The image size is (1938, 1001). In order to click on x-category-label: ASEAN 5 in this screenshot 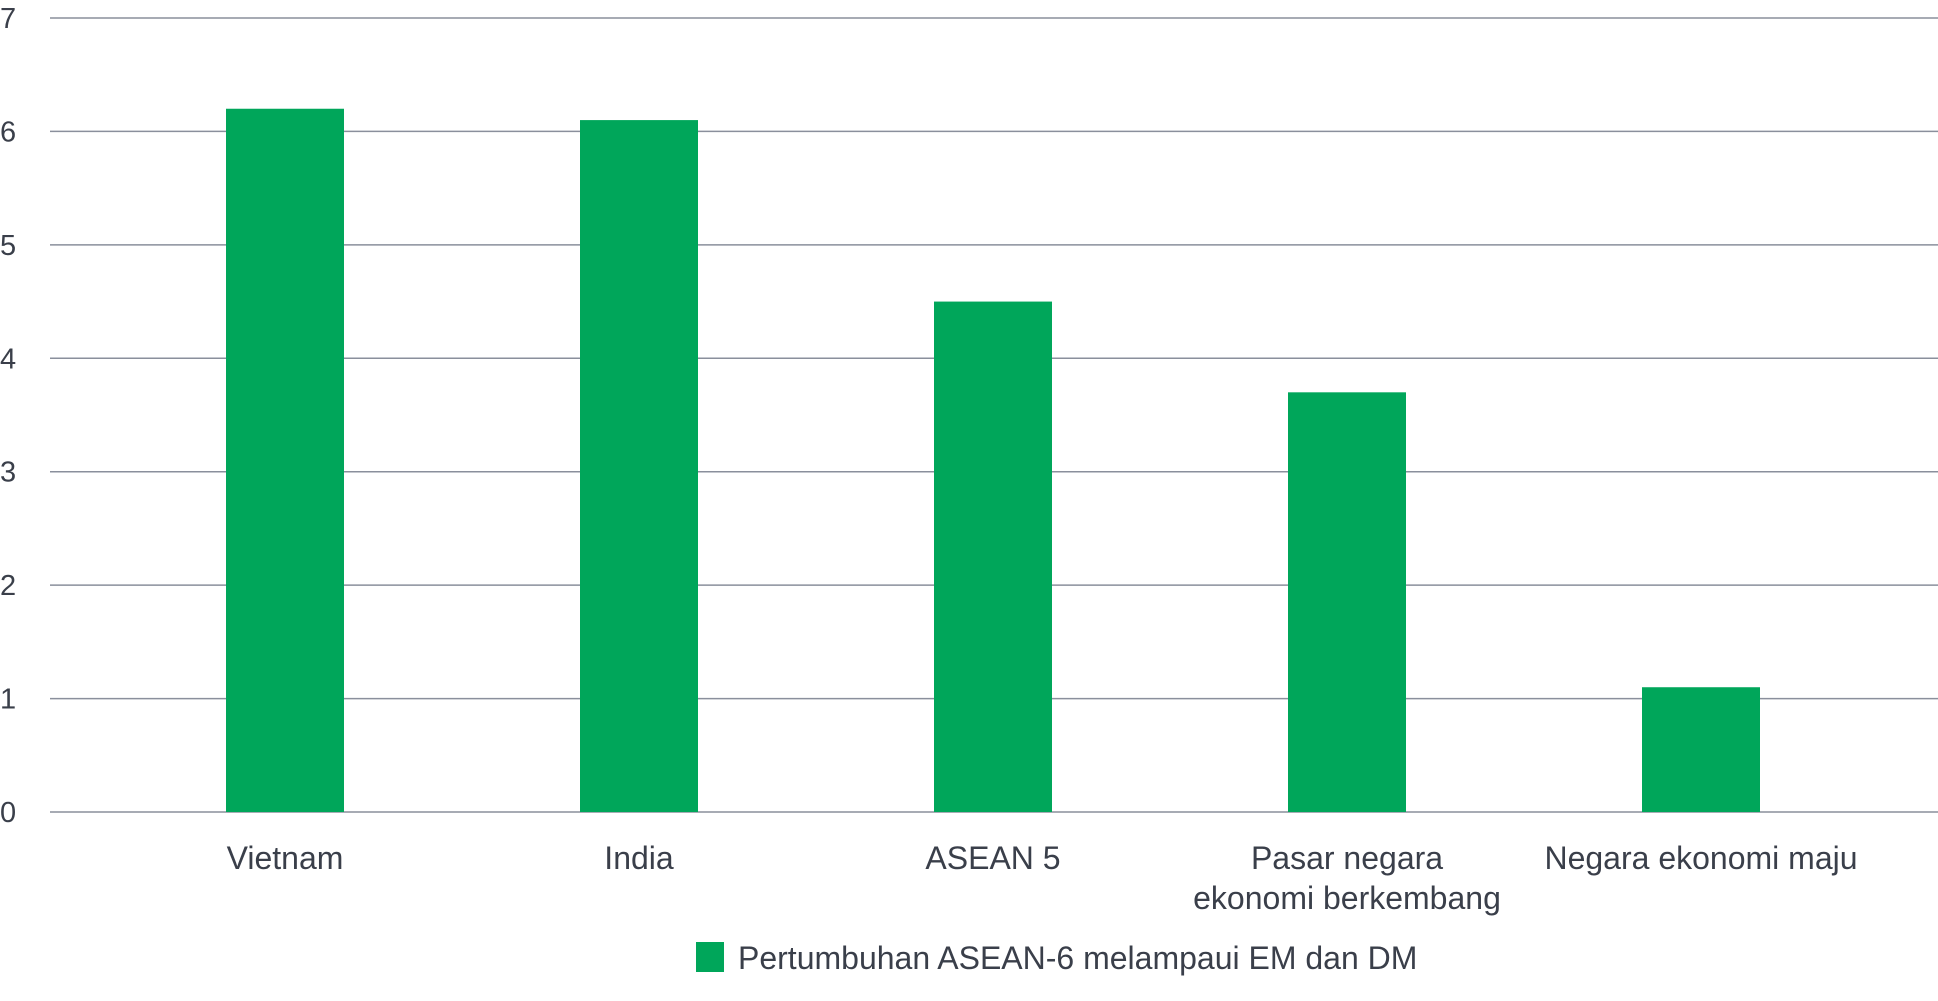, I will do `click(992, 858)`.